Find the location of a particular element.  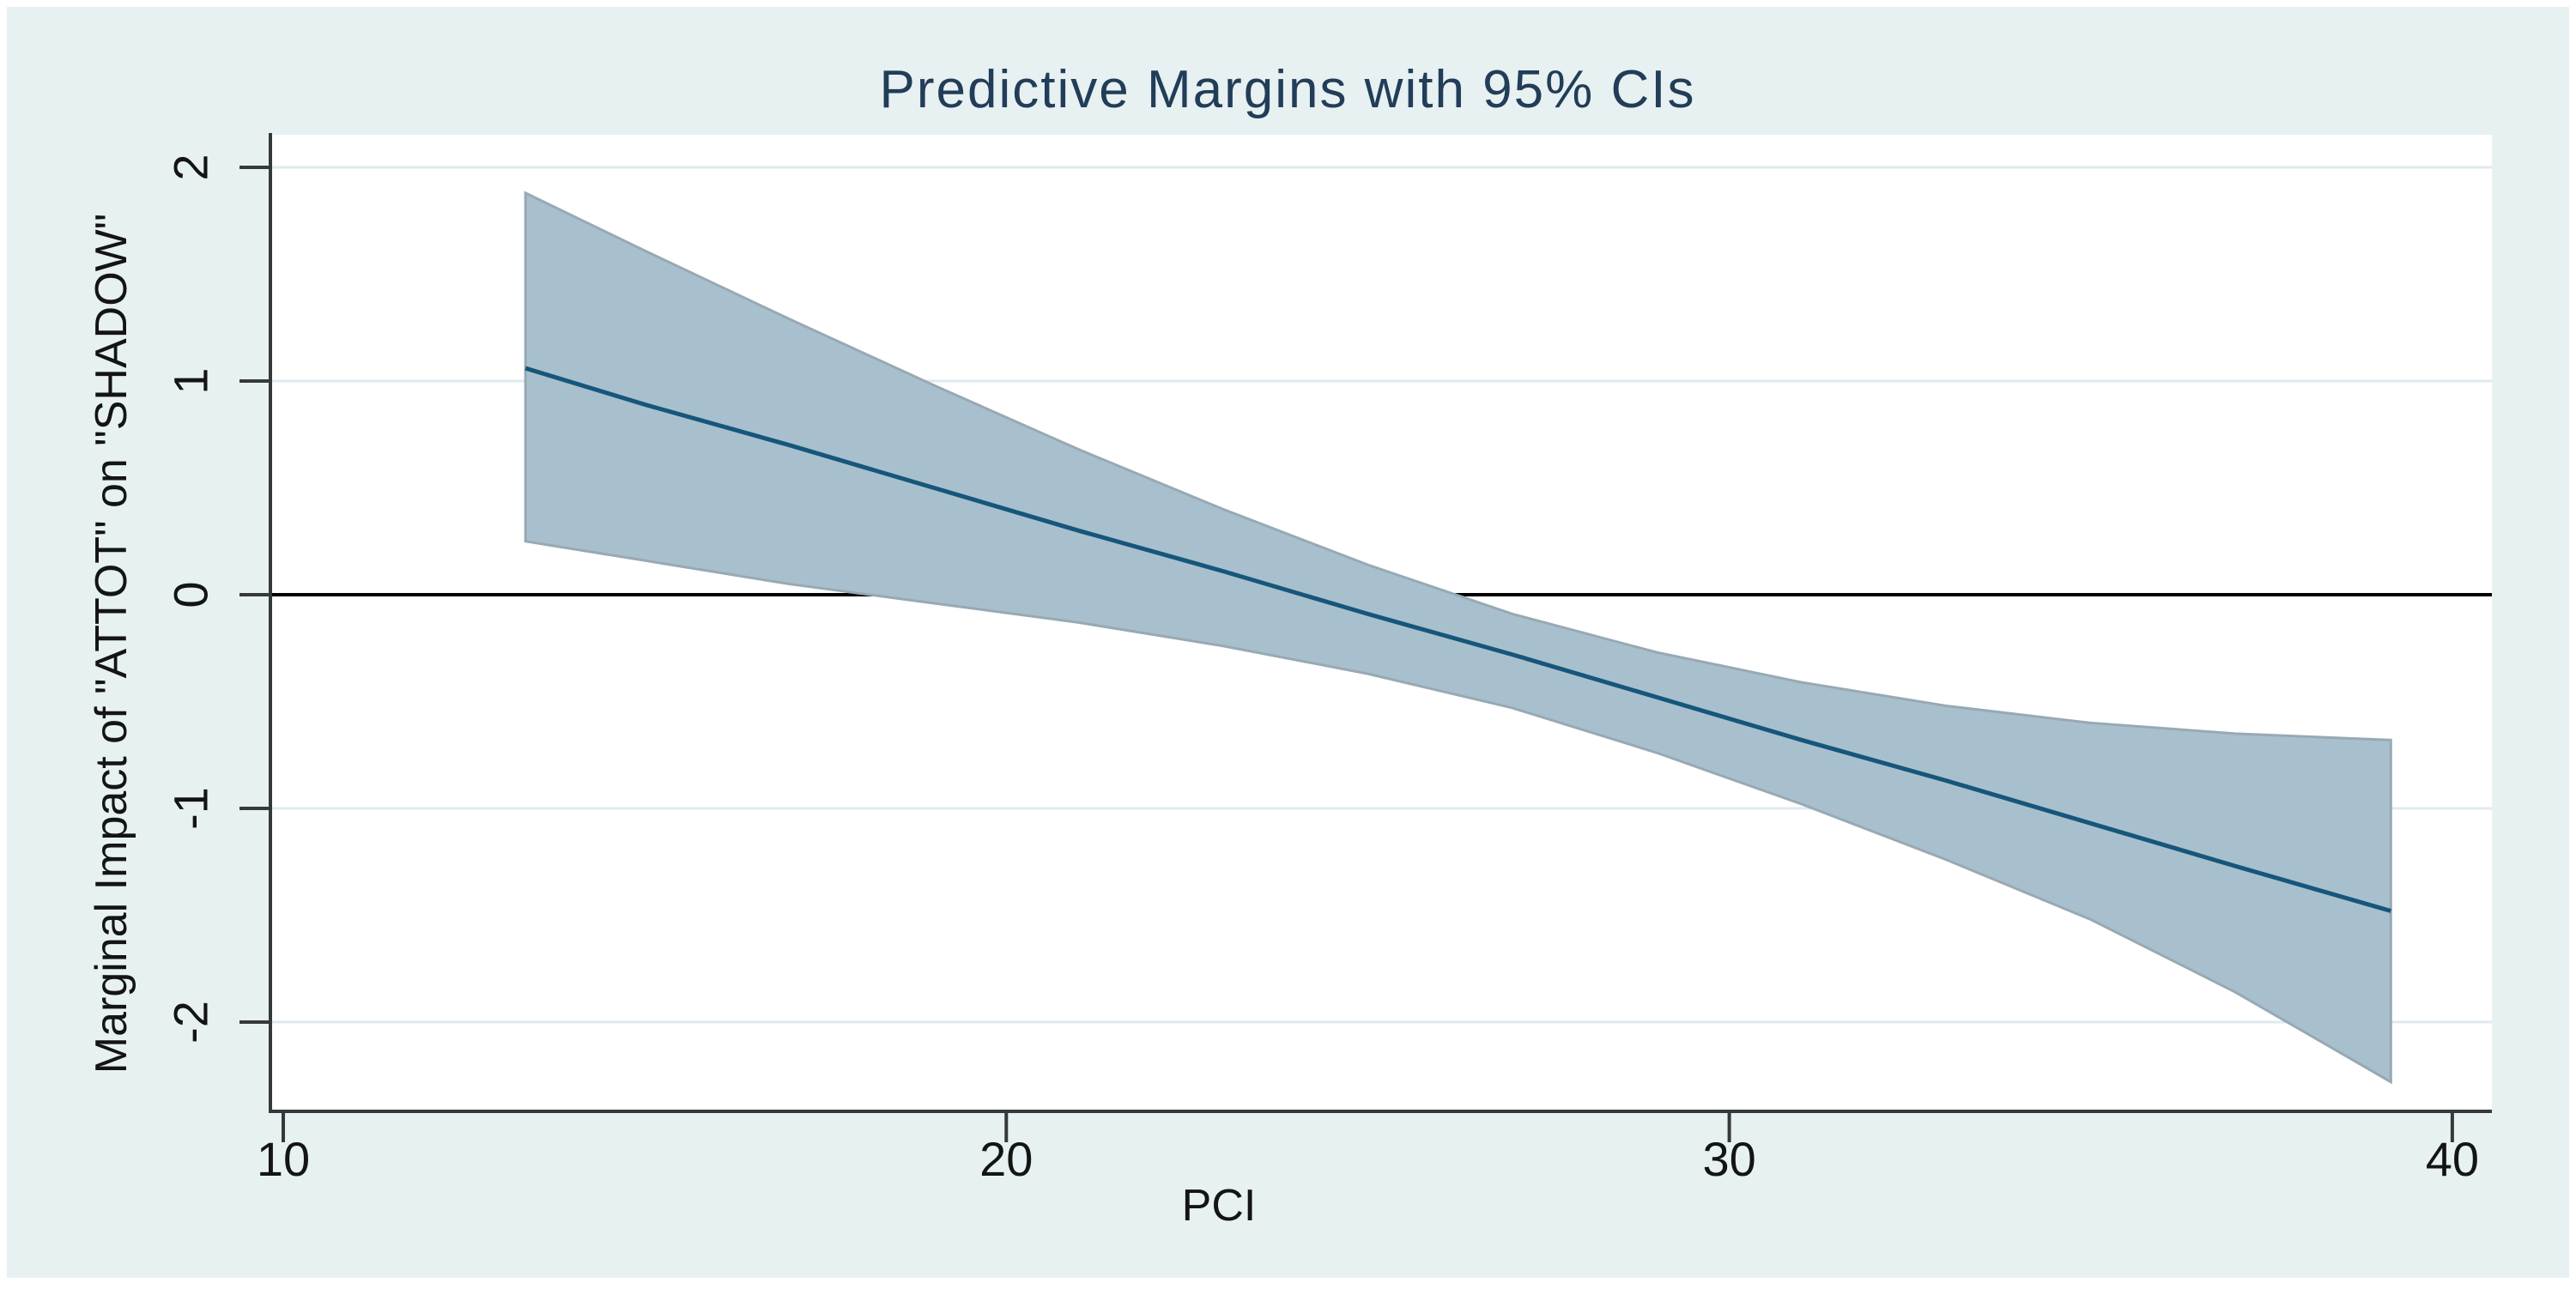

y-tick-label--2: -2 is located at coordinates (191, 1022).